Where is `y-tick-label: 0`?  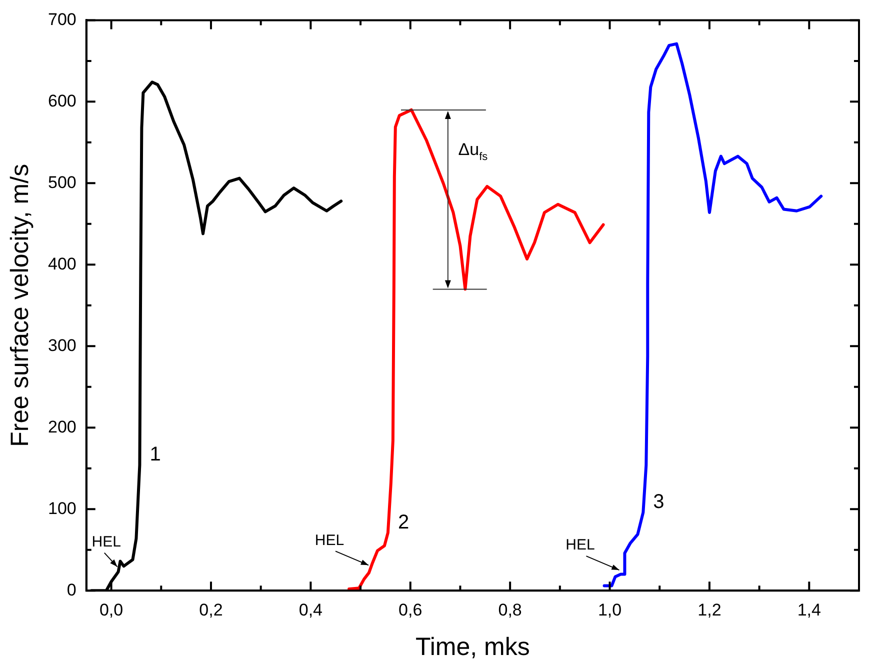
y-tick-label: 0 is located at coordinates (71, 590).